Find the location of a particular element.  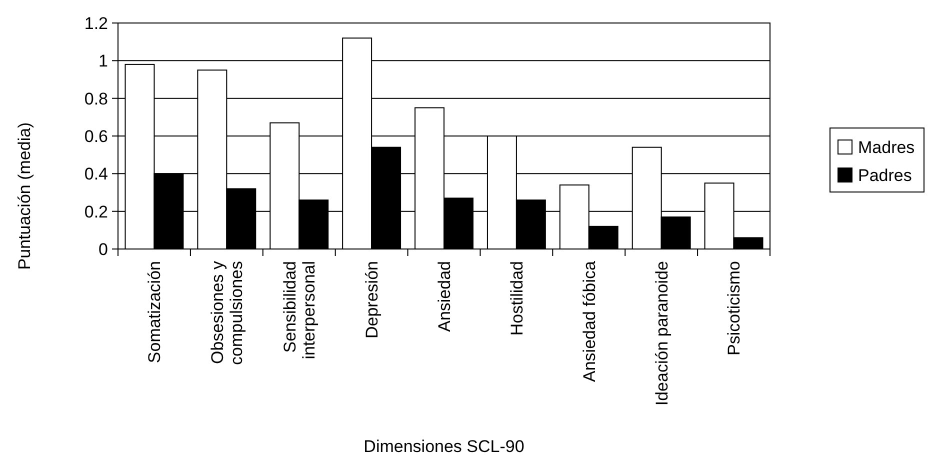

x-tick-label: Depresión is located at coordinates (372, 299).